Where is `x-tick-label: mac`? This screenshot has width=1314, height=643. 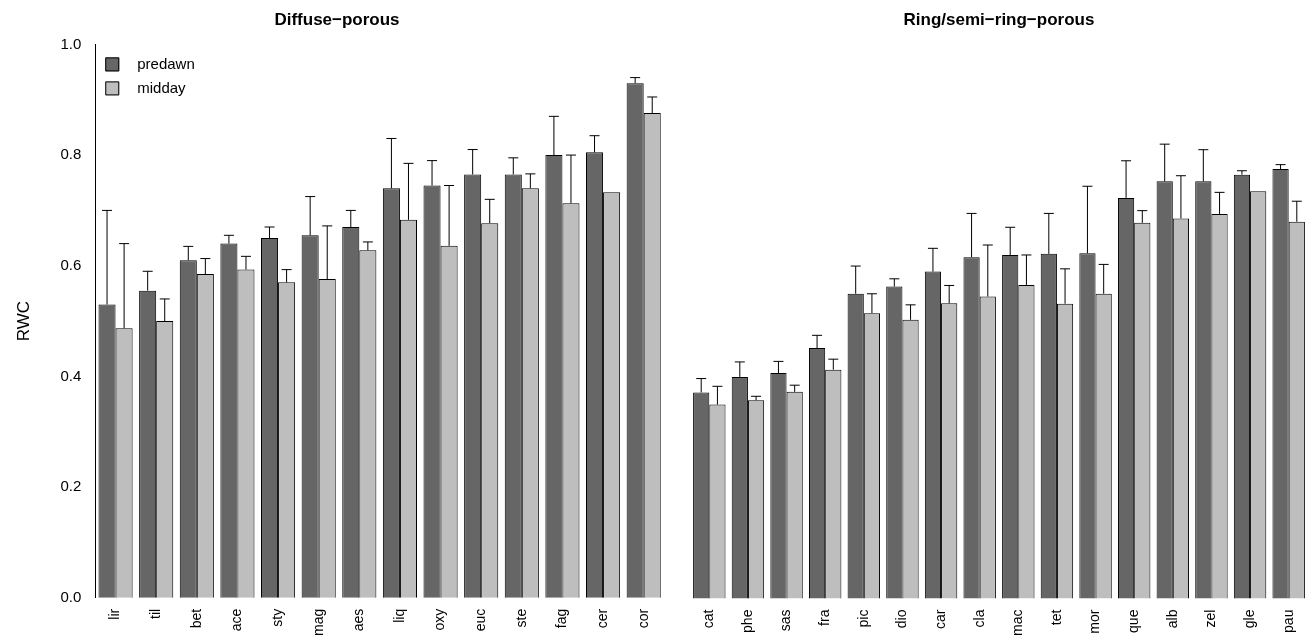 x-tick-label: mac is located at coordinates (1017, 622).